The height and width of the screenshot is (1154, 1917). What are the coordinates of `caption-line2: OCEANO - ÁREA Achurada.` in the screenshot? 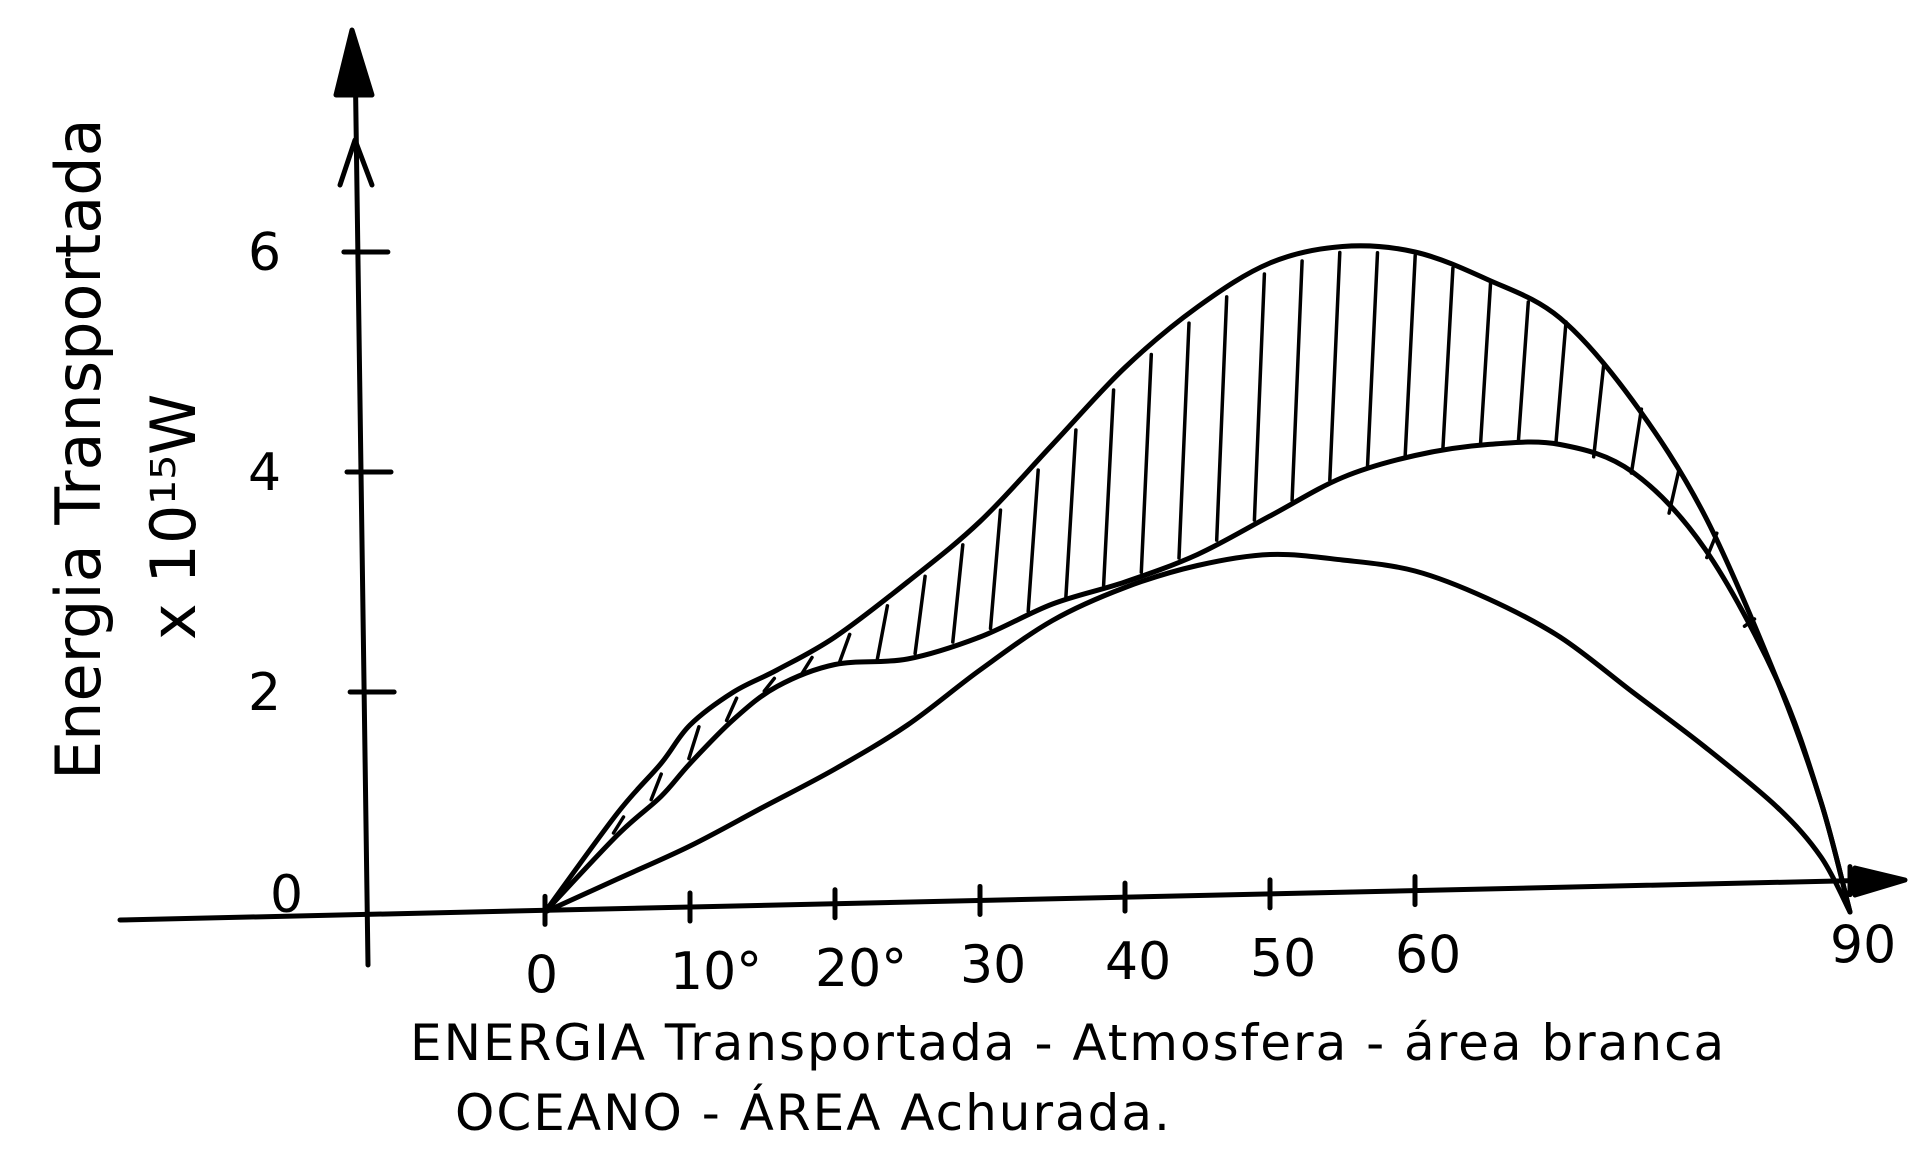 It's located at (813, 1112).